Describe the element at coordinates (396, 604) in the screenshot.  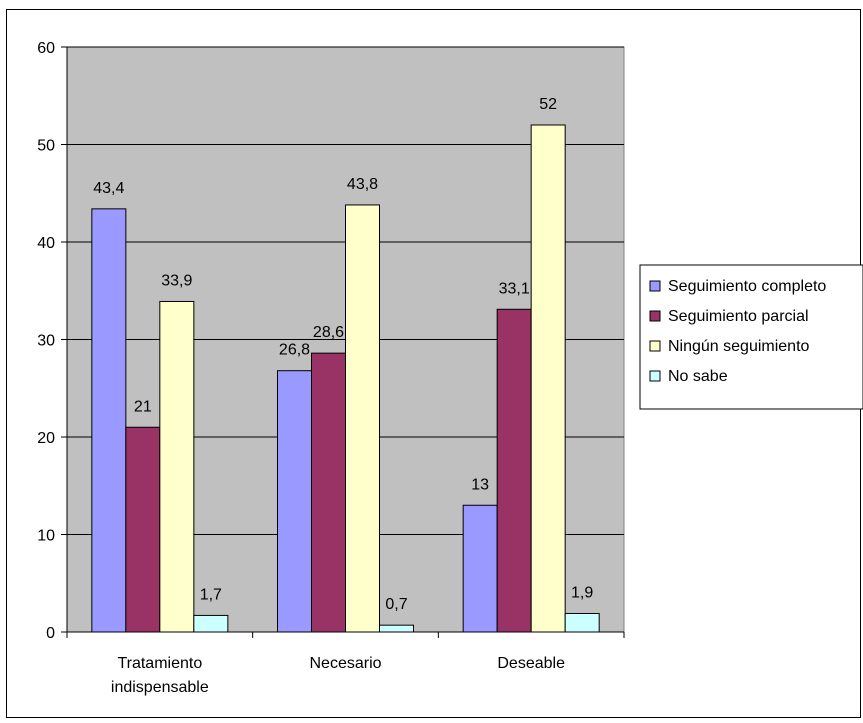
I see `data-label: 0,7` at that location.